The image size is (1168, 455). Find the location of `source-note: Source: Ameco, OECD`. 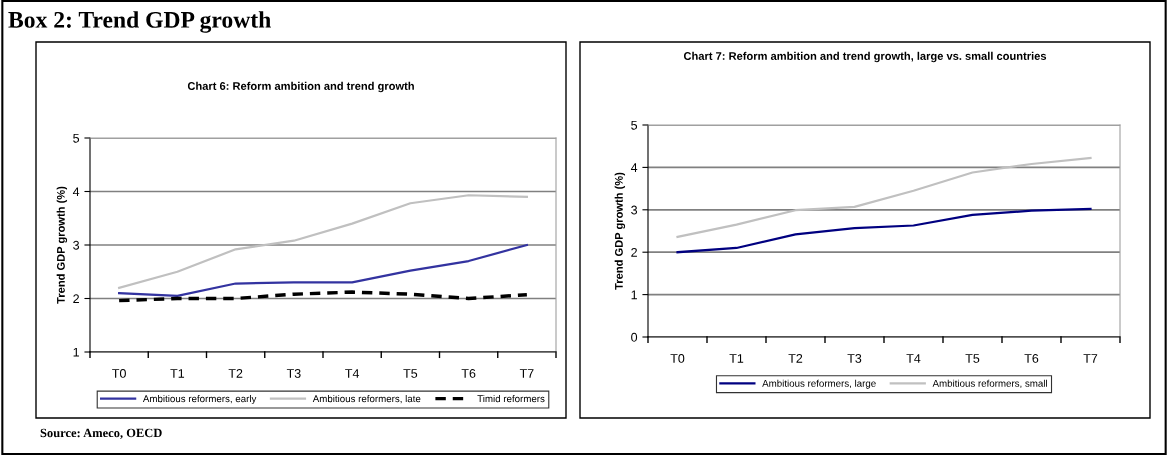

source-note: Source: Ameco, OECD is located at coordinates (101, 433).